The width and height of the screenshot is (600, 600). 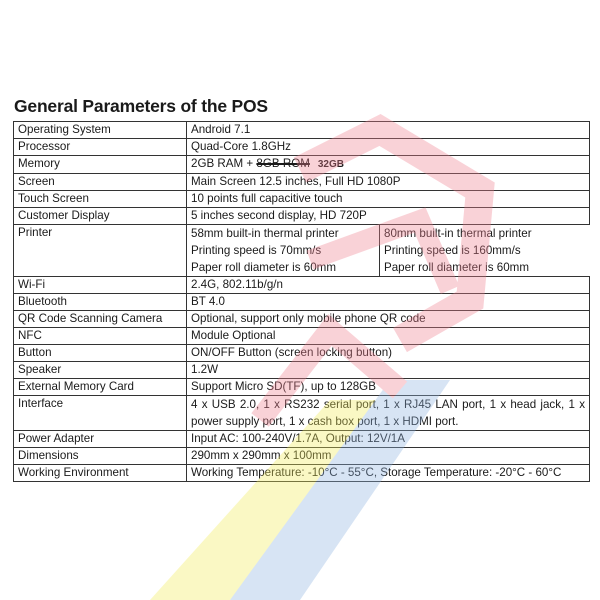 I want to click on table-row: Dimensions 290mm x 290mm x 100mm, so click(x=301, y=456).